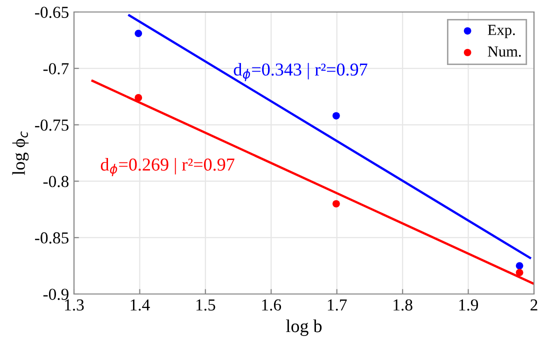 This screenshot has height=344, width=550. What do you see at coordinates (272, 305) in the screenshot?
I see `x-tick-label: 1.6` at bounding box center [272, 305].